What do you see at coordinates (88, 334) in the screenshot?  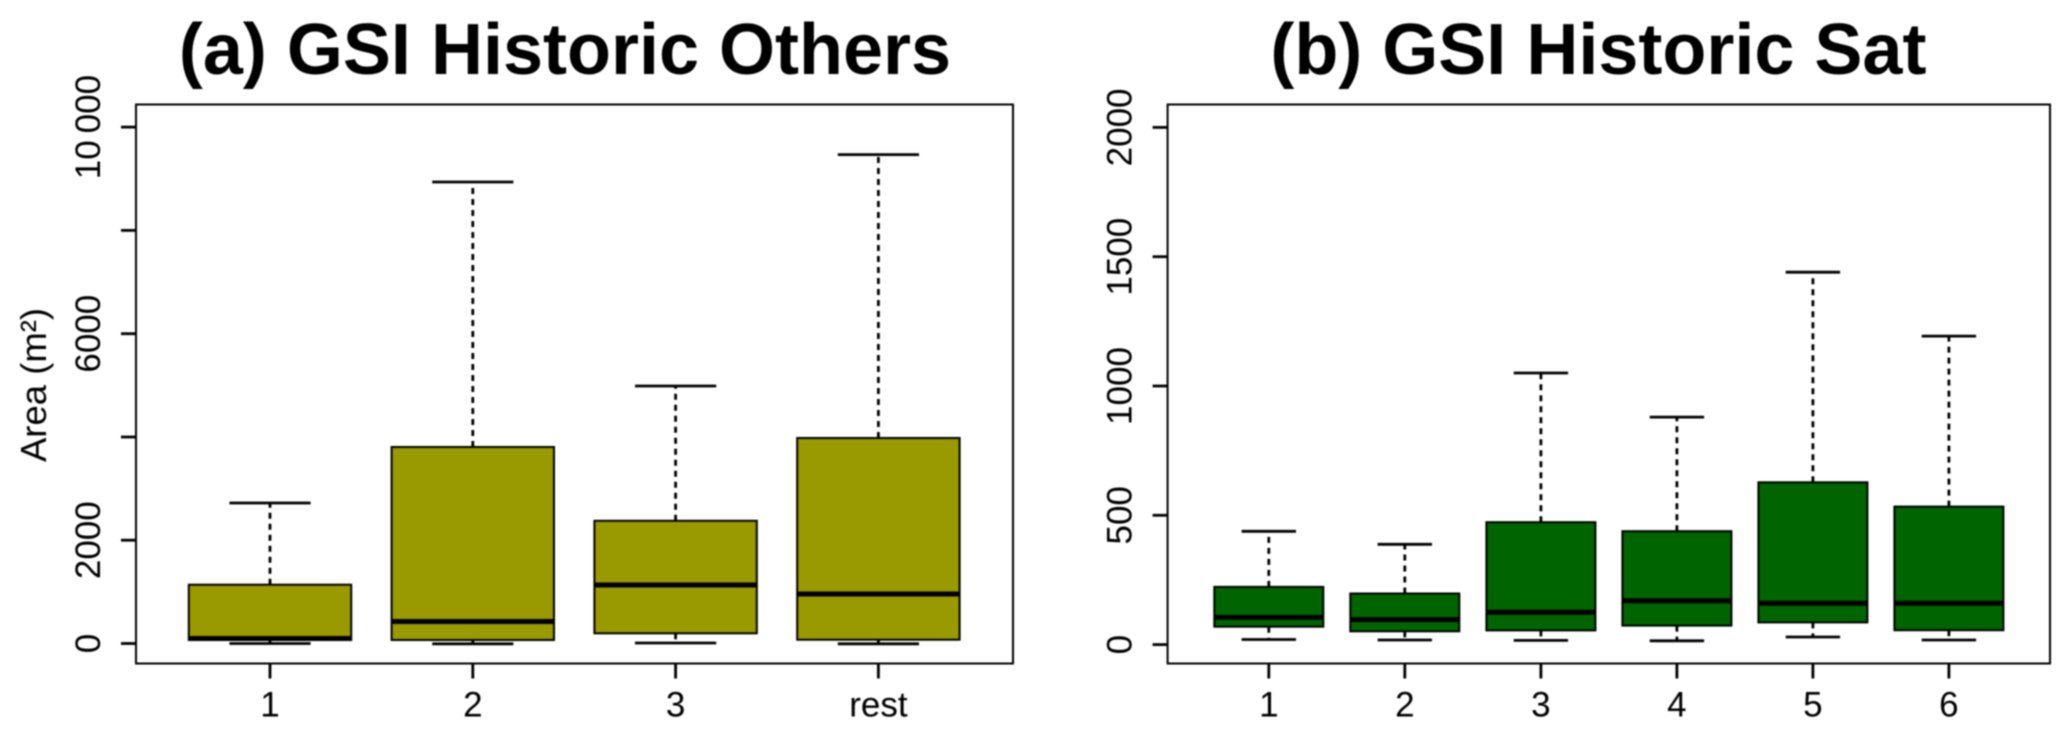 I see `svg-text: 6000` at bounding box center [88, 334].